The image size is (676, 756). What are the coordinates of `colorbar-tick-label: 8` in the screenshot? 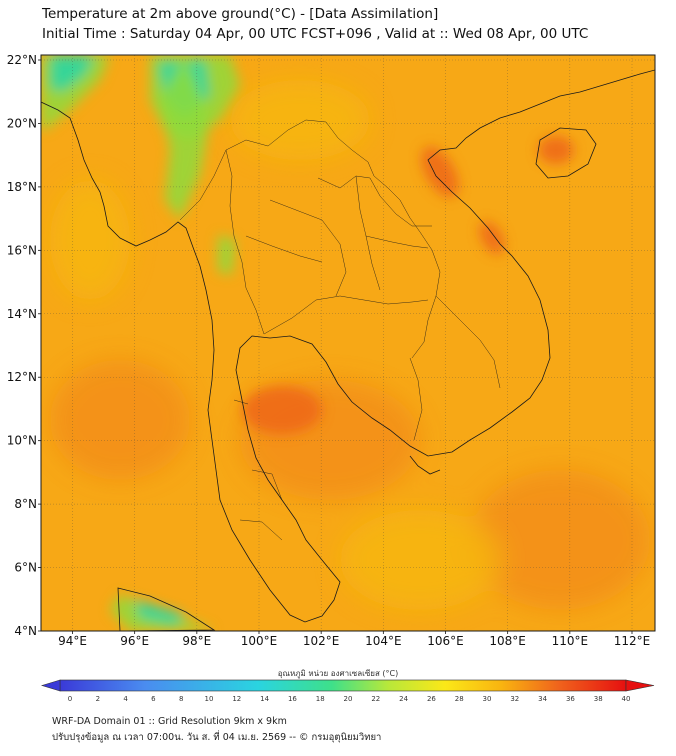 It's located at (181, 699).